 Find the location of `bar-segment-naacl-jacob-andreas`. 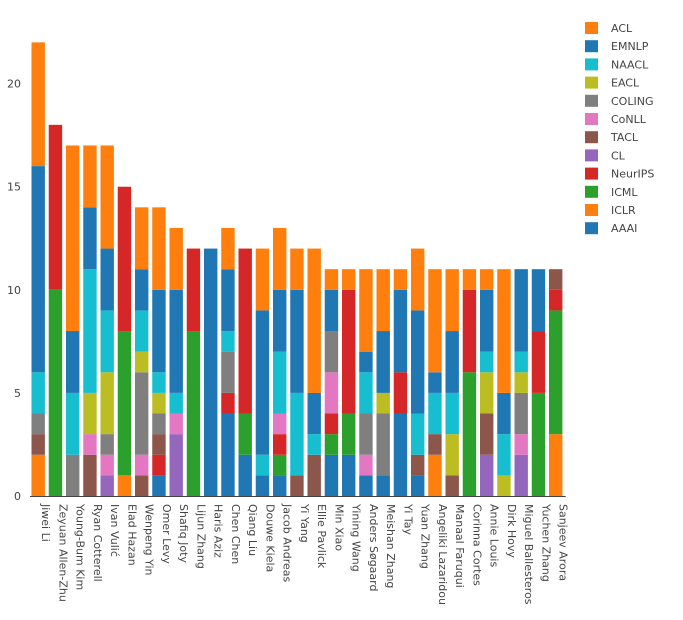

bar-segment-naacl-jacob-andreas is located at coordinates (280, 382).